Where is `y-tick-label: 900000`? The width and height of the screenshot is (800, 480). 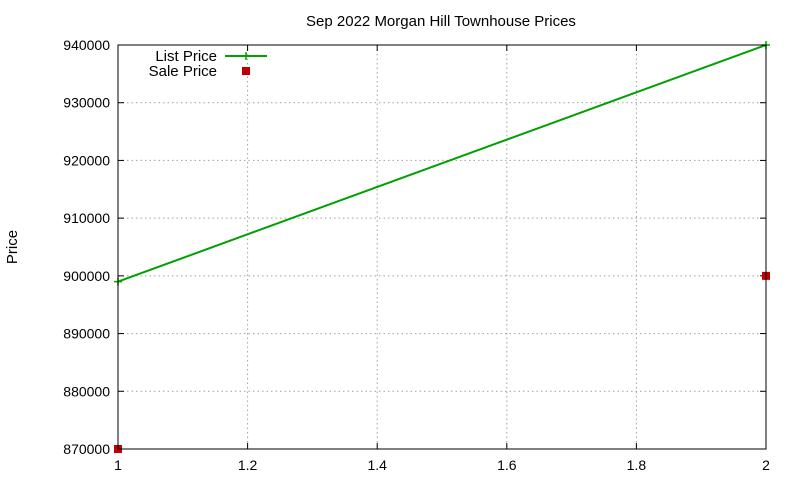
y-tick-label: 900000 is located at coordinates (86, 276).